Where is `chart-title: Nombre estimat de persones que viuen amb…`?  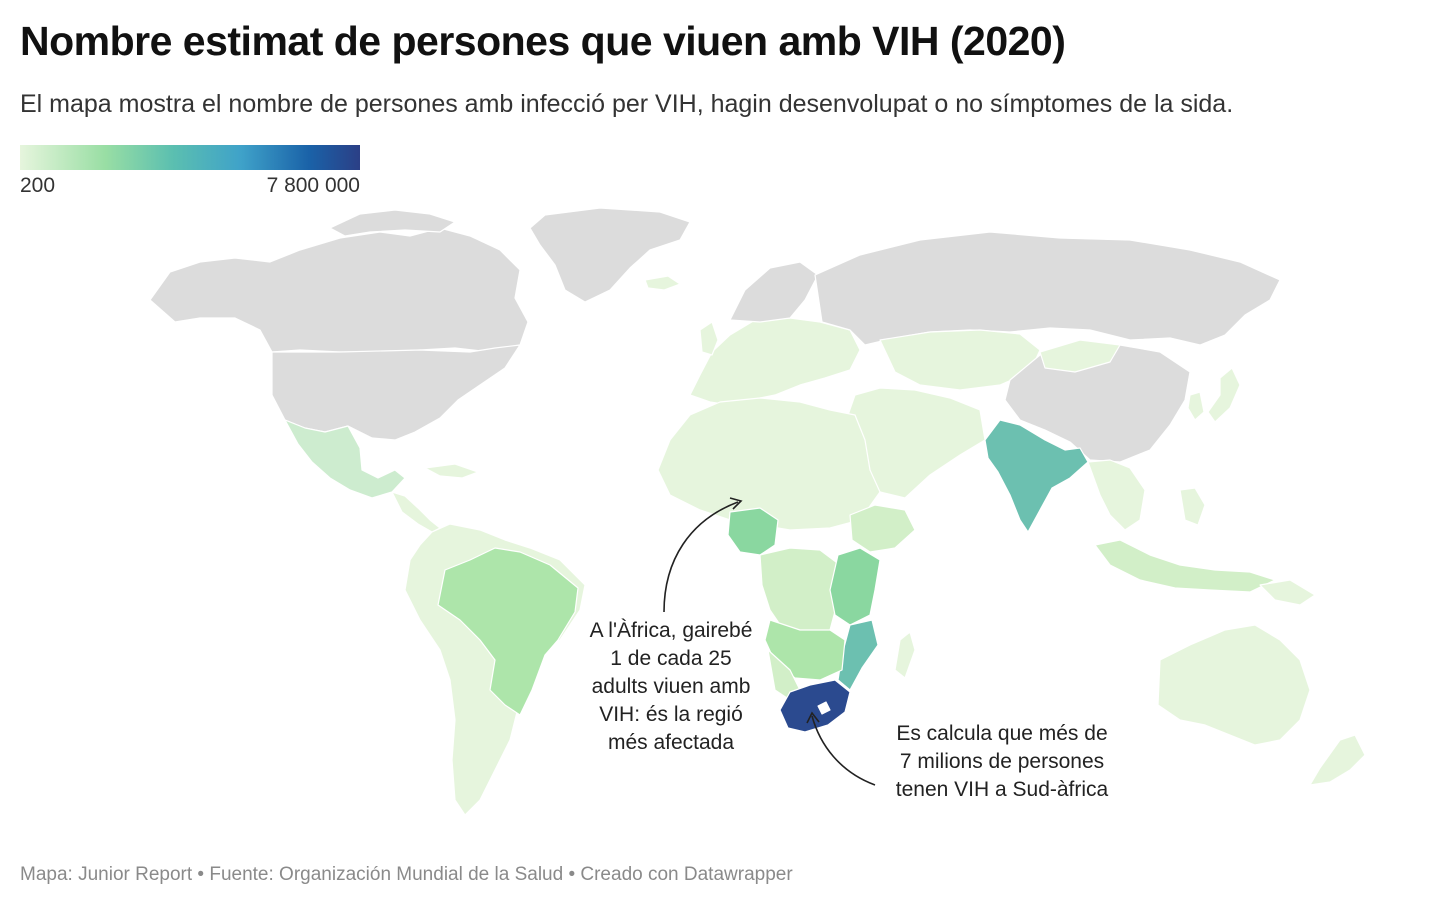 chart-title: Nombre estimat de persones que viuen amb… is located at coordinates (543, 41).